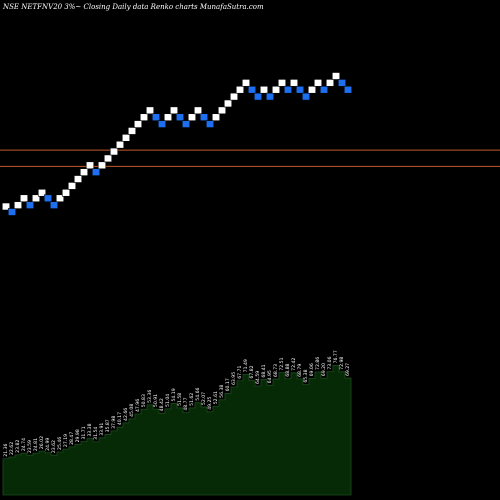 Image resolution: width=500 pixels, height=500 pixels. Describe the element at coordinates (324, 369) in the screenshot. I see `volume-label: 69.20` at that location.